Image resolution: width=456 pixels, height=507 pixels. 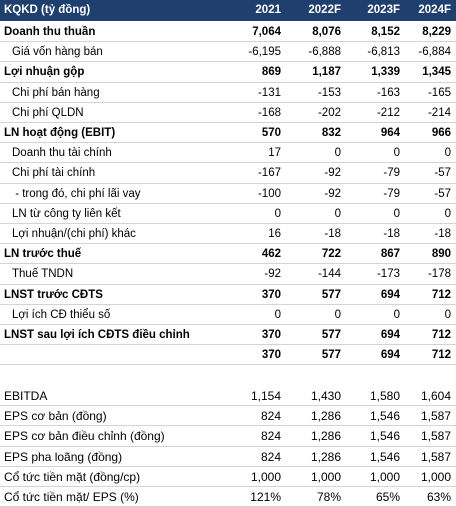 I want to click on cell-value: 1,345, so click(x=436, y=72).